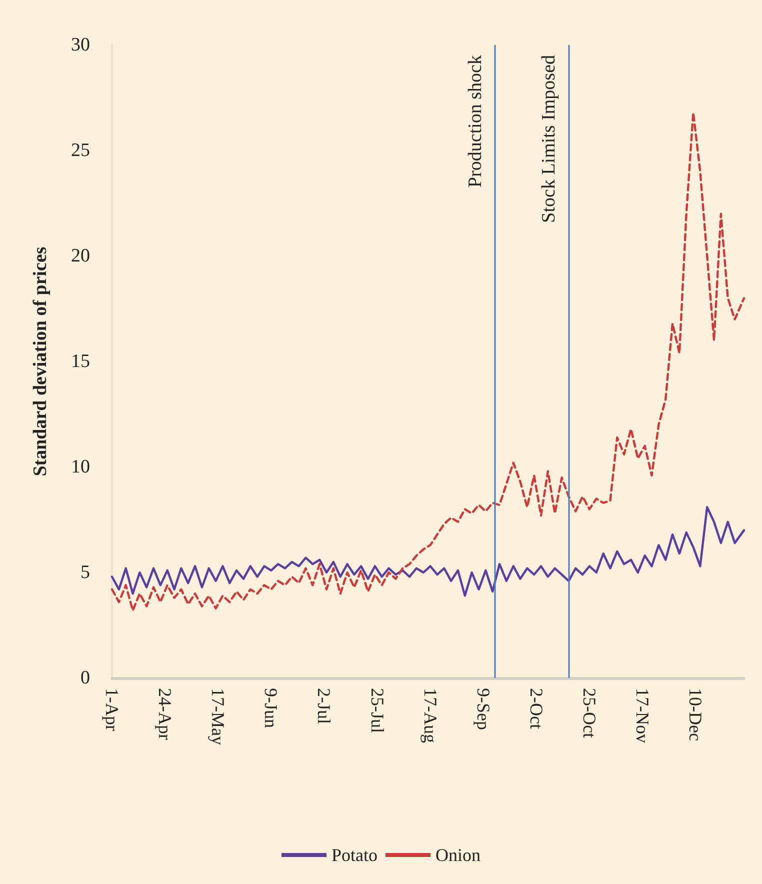 The height and width of the screenshot is (884, 762). Describe the element at coordinates (271, 708) in the screenshot. I see `x-tick-label: 9-Jun` at that location.